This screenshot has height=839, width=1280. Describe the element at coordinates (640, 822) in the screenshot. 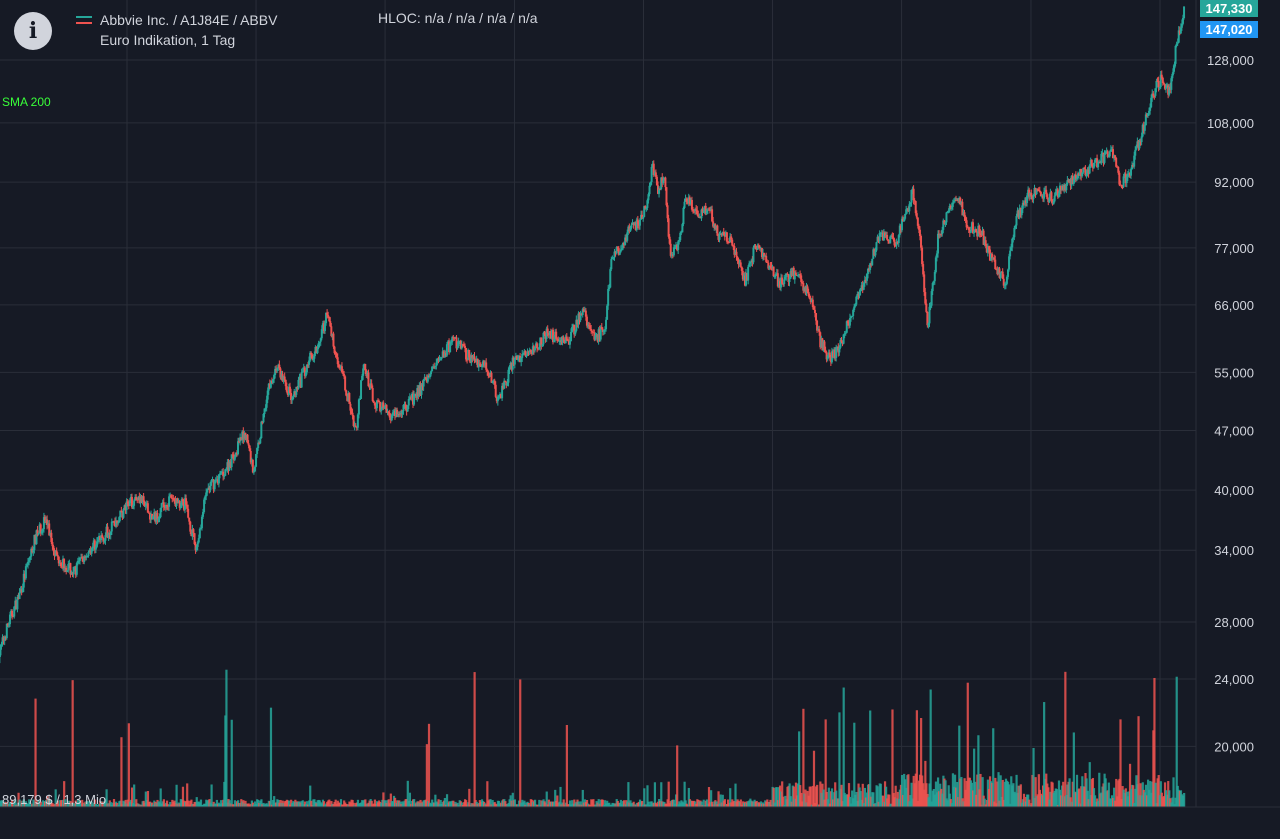

I see `time-axis: 201420152016201720182019202020212022` at that location.